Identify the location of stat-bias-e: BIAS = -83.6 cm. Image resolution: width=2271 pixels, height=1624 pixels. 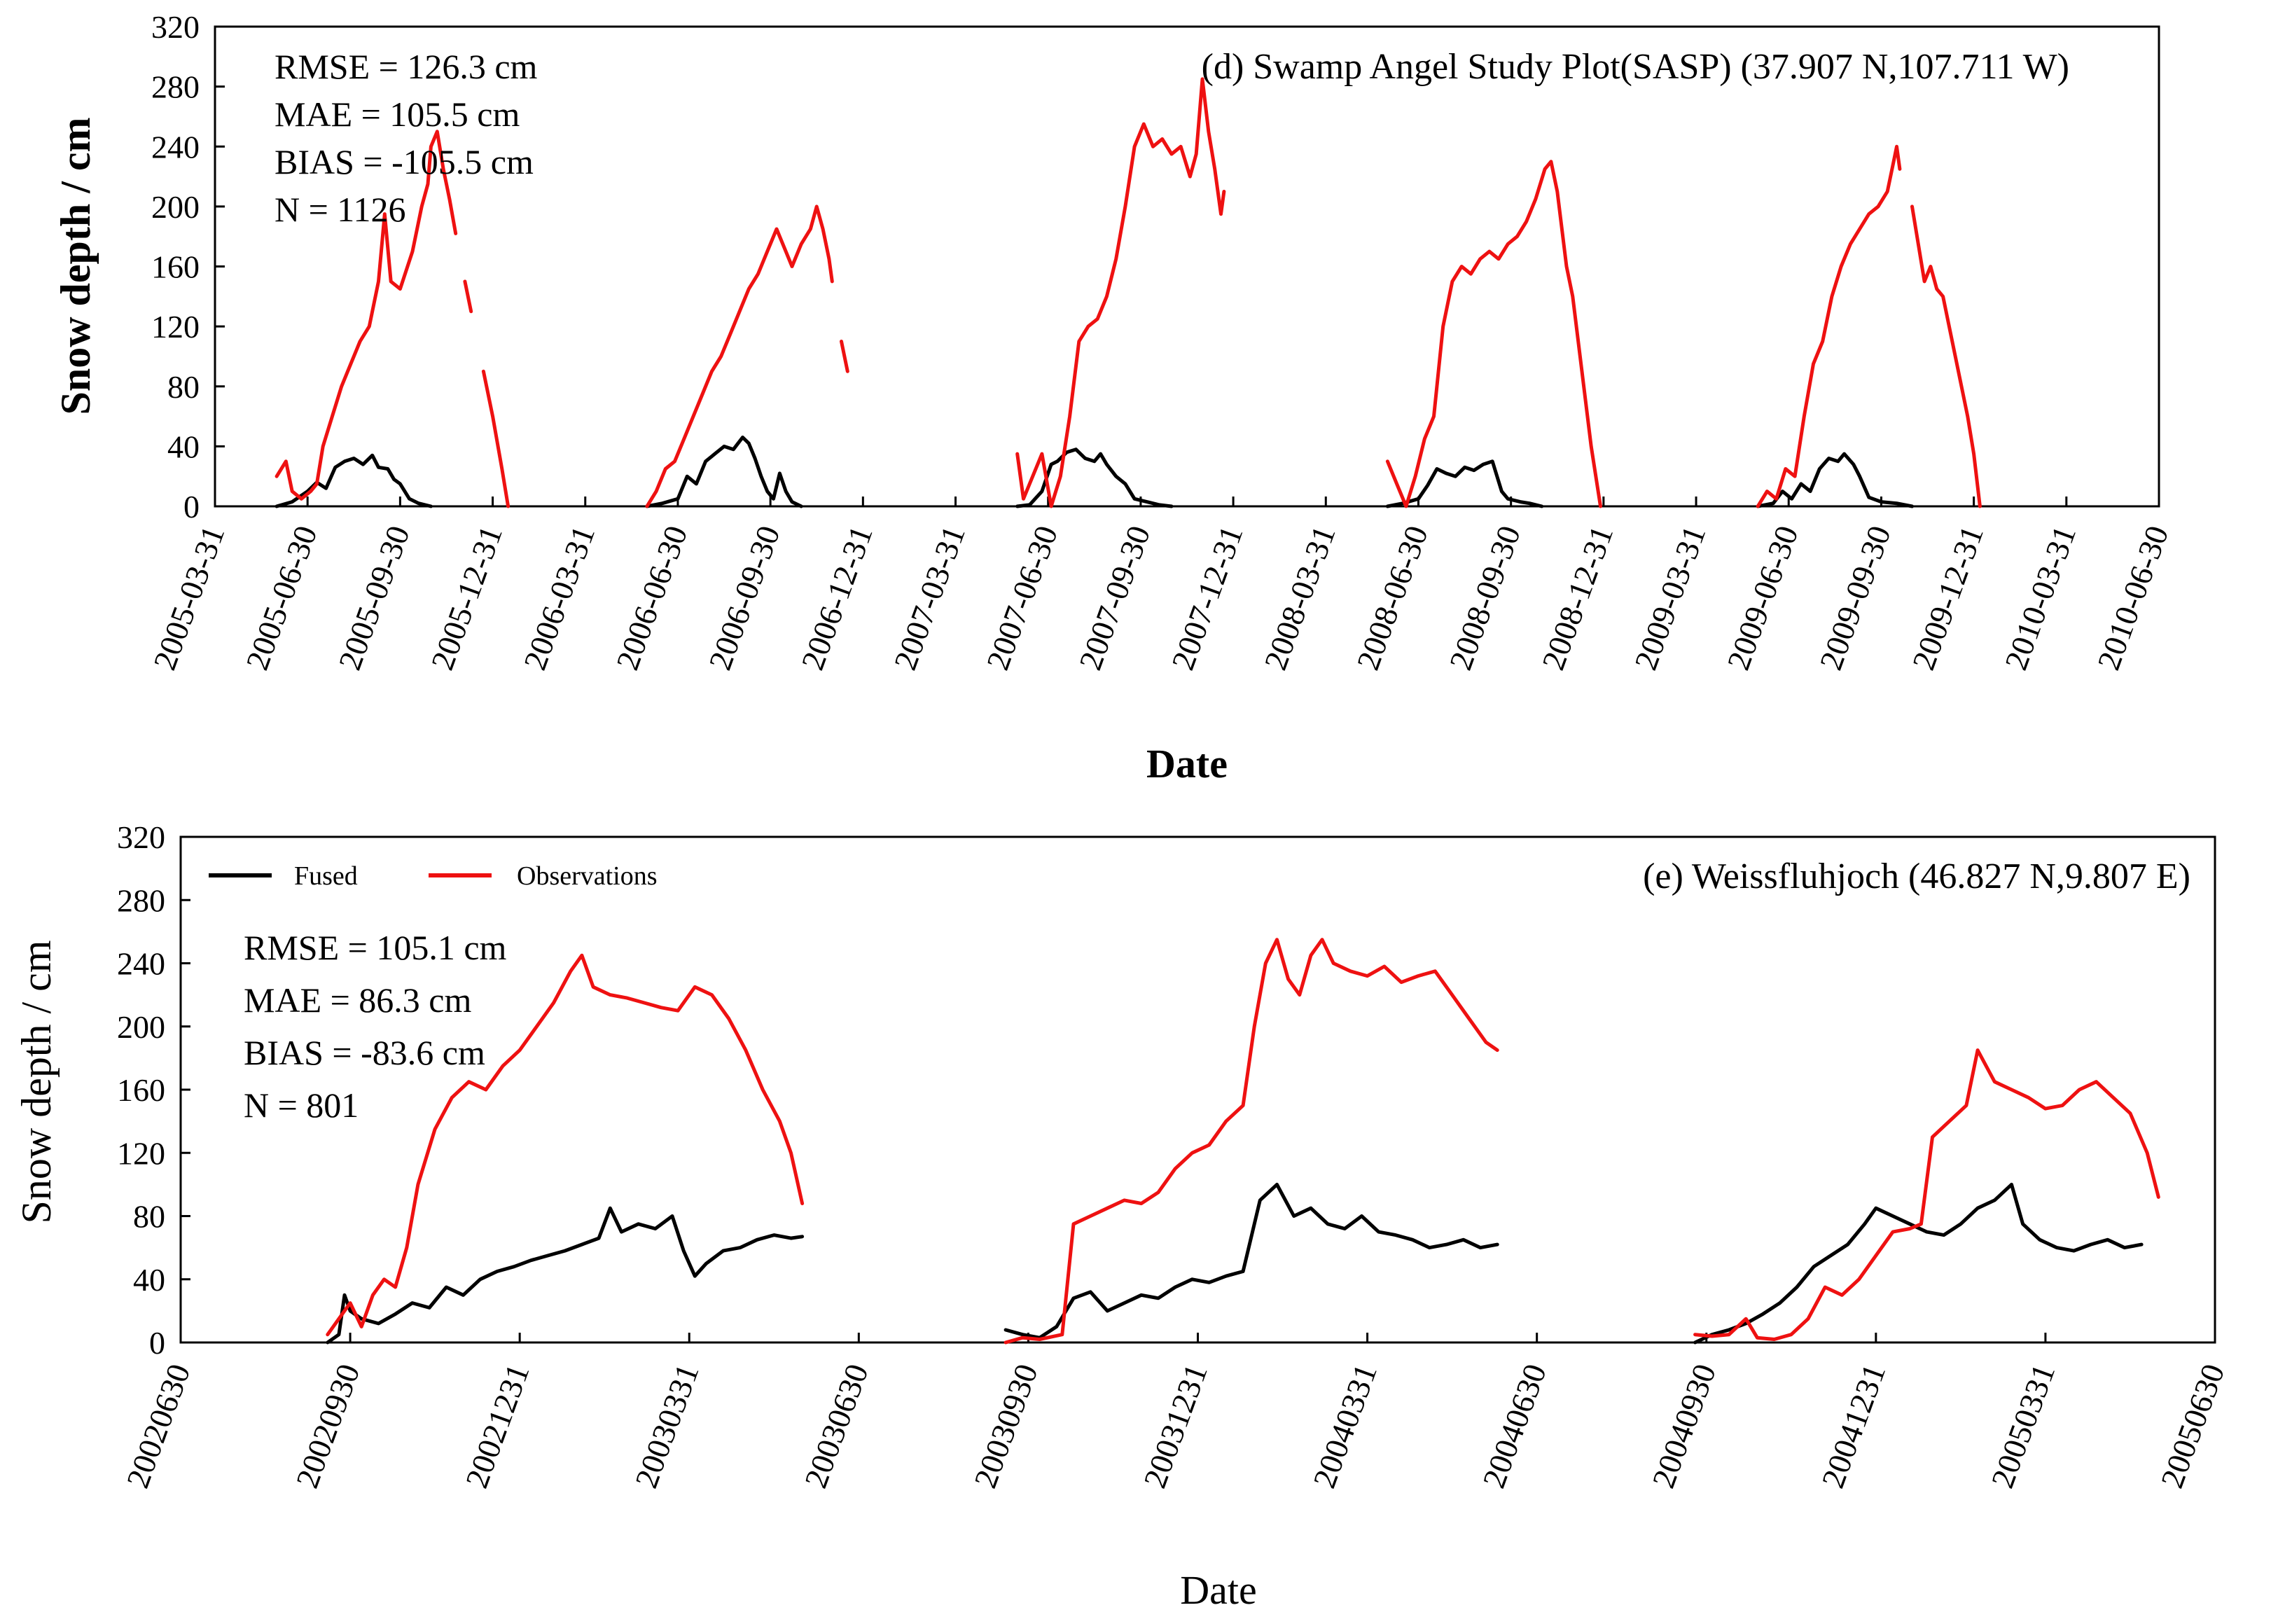
(364, 1052).